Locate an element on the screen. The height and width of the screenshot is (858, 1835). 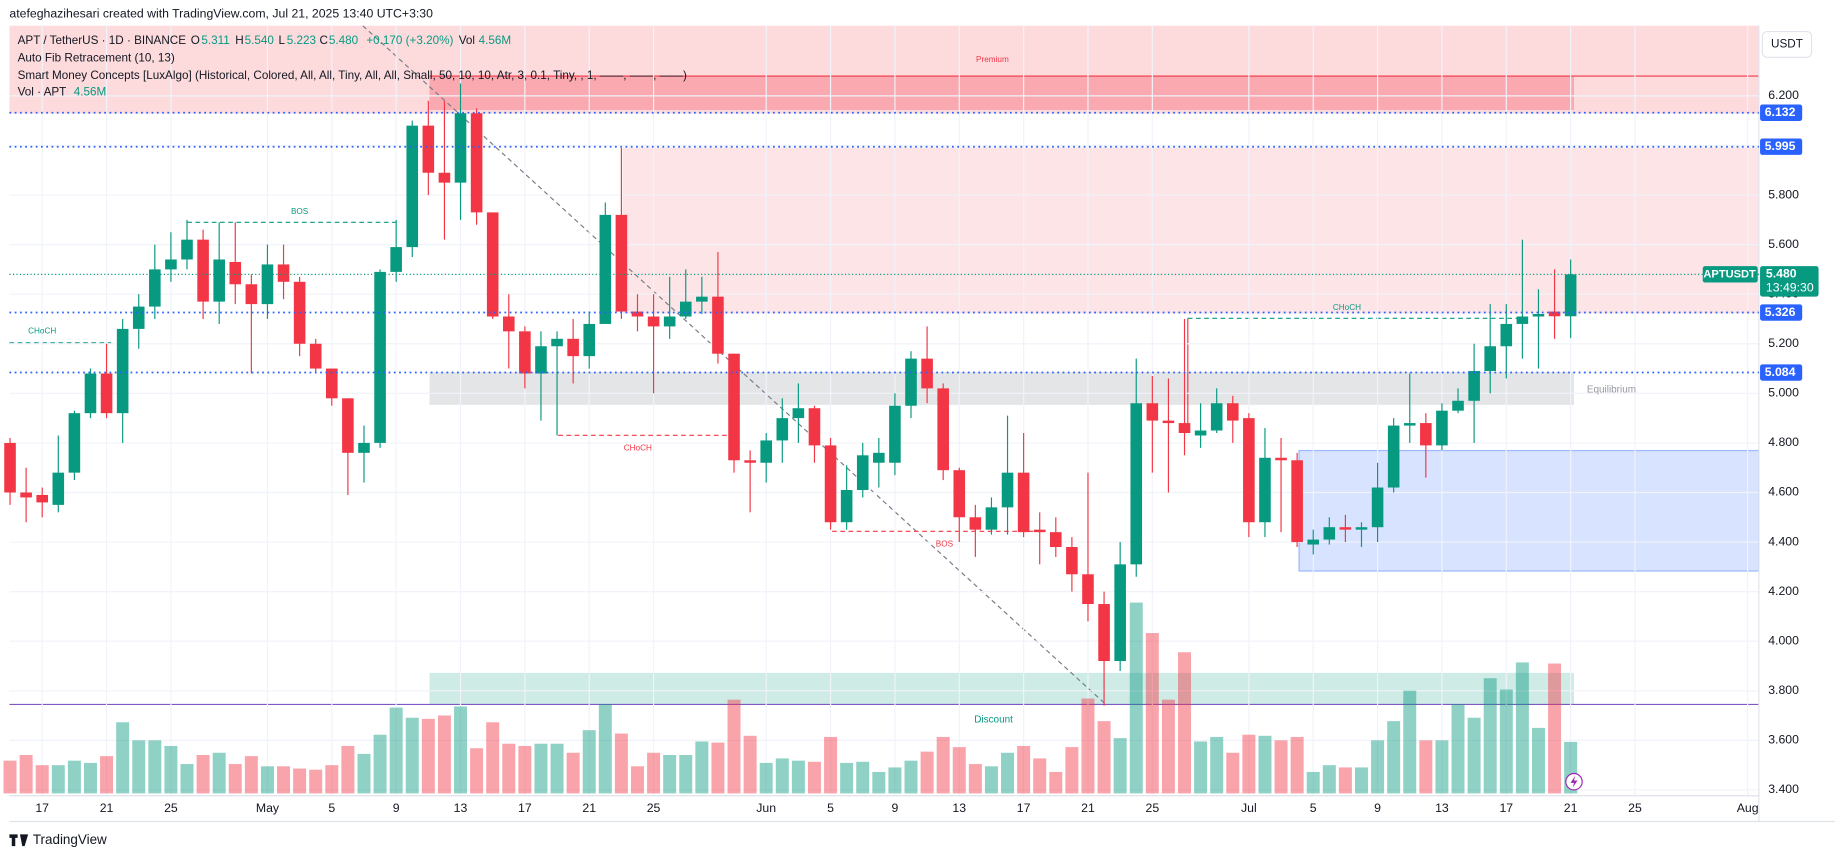
y-tick-label: 3.400 is located at coordinates (1783, 789).